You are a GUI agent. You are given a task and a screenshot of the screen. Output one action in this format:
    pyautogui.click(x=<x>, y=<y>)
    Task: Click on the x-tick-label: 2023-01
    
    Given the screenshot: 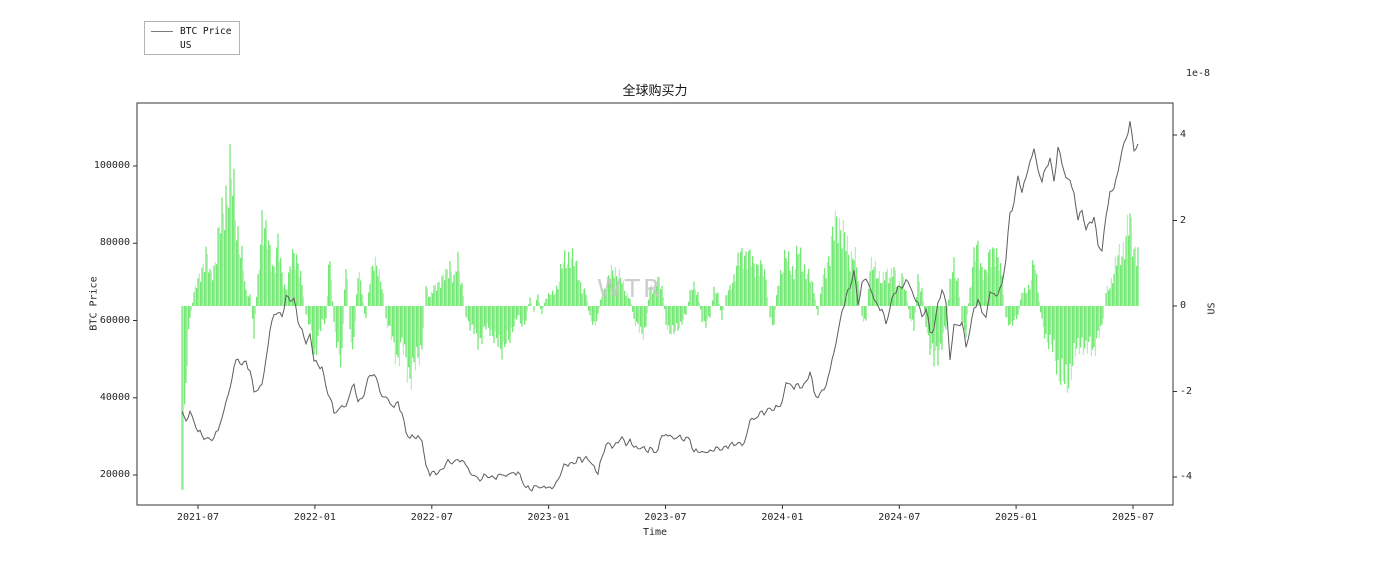 What is the action you would take?
    pyautogui.click(x=548, y=517)
    